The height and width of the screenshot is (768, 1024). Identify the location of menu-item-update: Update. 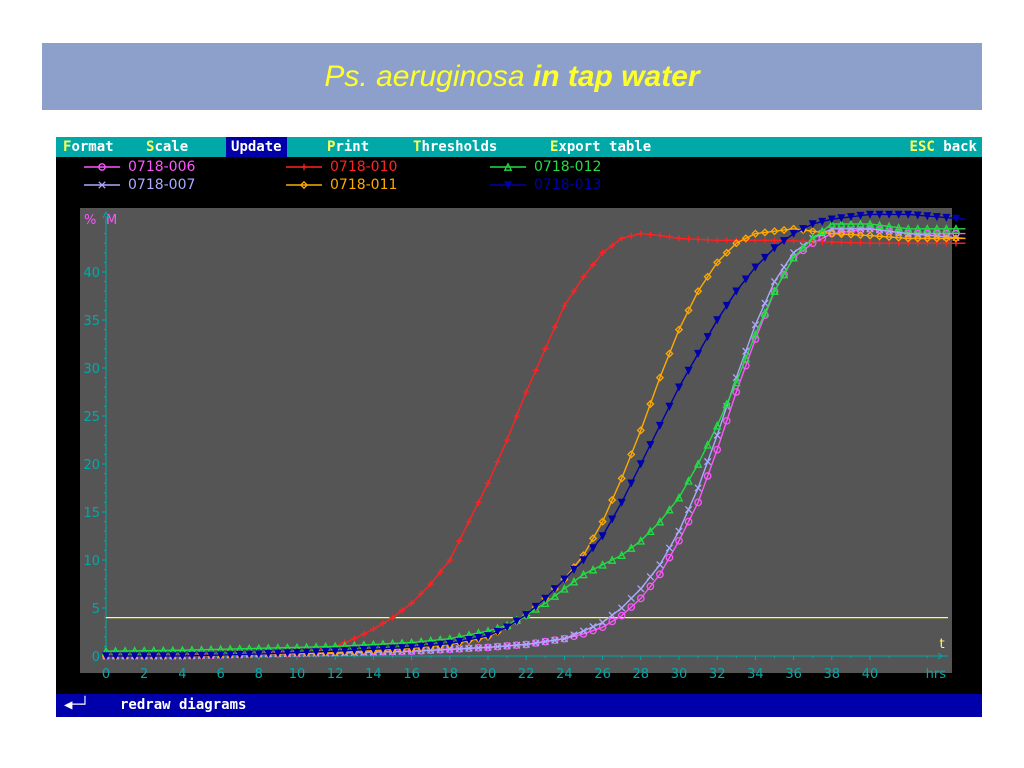
(256, 147).